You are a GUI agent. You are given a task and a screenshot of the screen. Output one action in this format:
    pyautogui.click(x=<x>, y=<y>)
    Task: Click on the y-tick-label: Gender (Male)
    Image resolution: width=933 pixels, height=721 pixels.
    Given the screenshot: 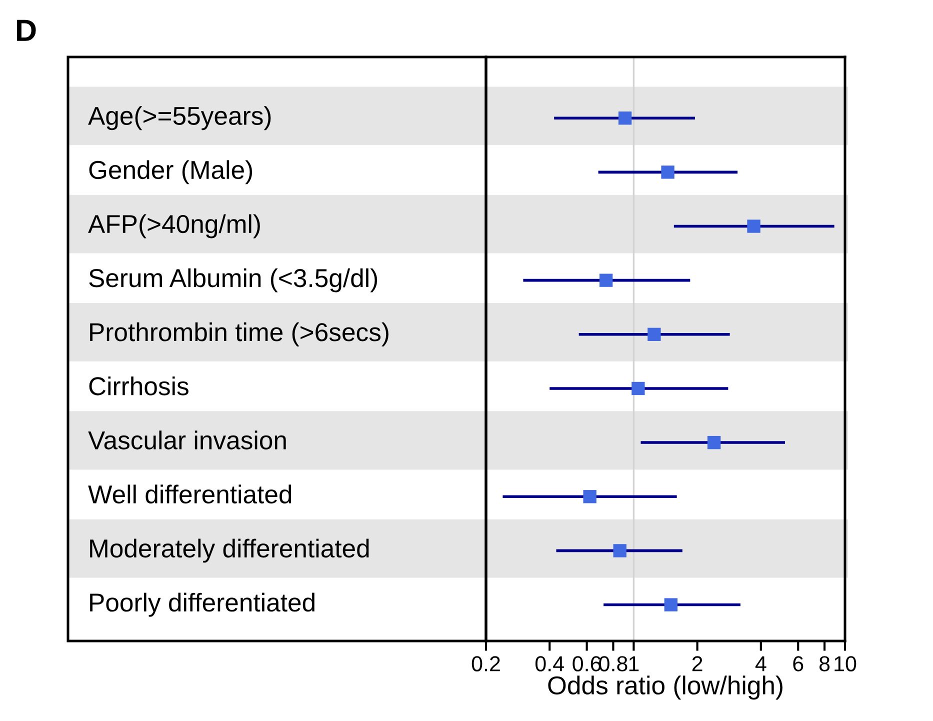 What is the action you would take?
    pyautogui.click(x=170, y=172)
    